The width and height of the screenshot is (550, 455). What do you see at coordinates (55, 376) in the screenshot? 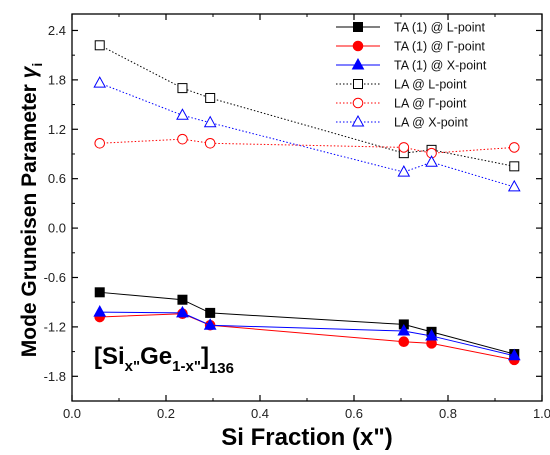
I see `y-tick-label: -1.8` at bounding box center [55, 376].